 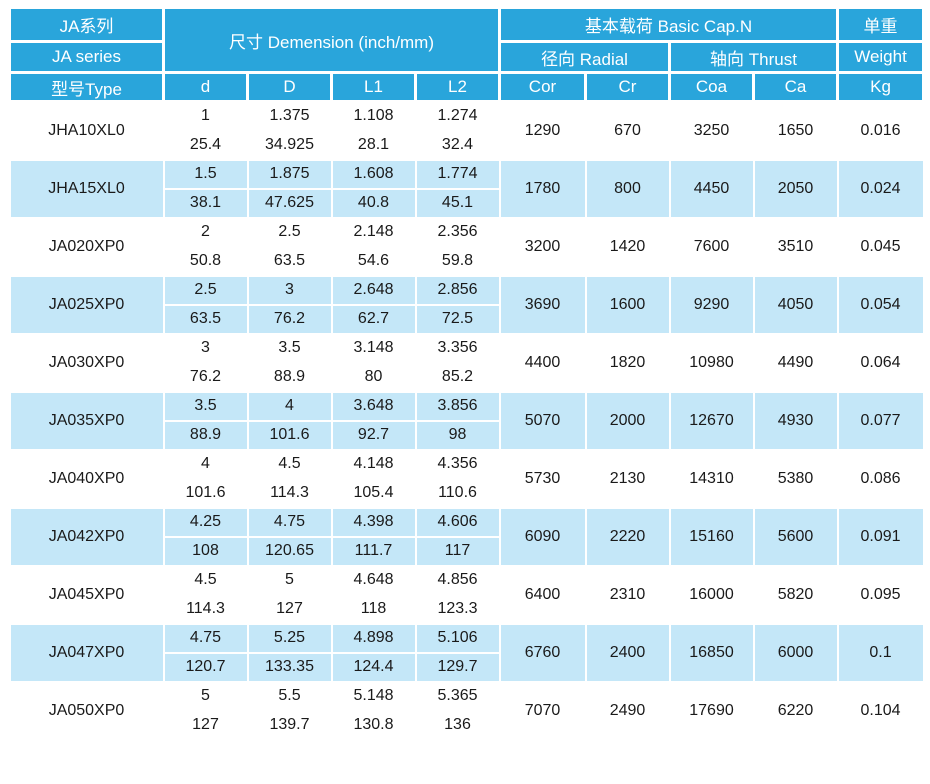 What do you see at coordinates (627, 362) in the screenshot?
I see `cap-cell: 1820` at bounding box center [627, 362].